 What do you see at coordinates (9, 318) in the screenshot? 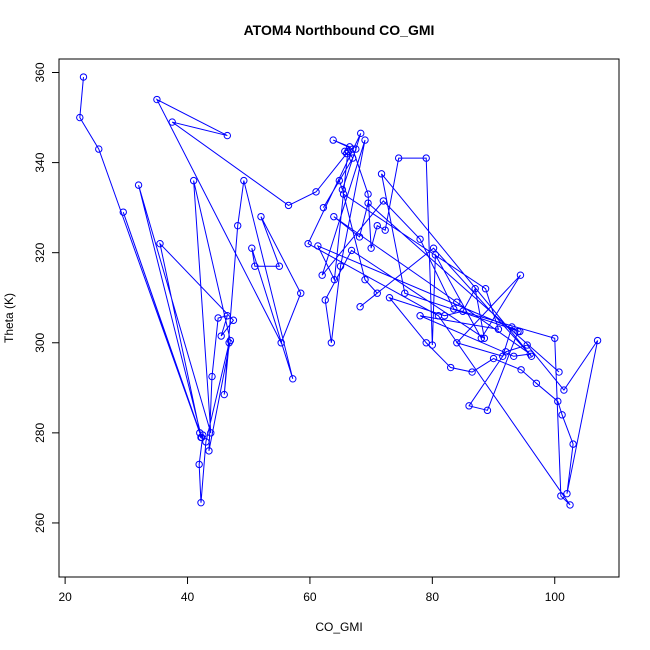
I see `y-axis-label: Theta (K)` at bounding box center [9, 318].